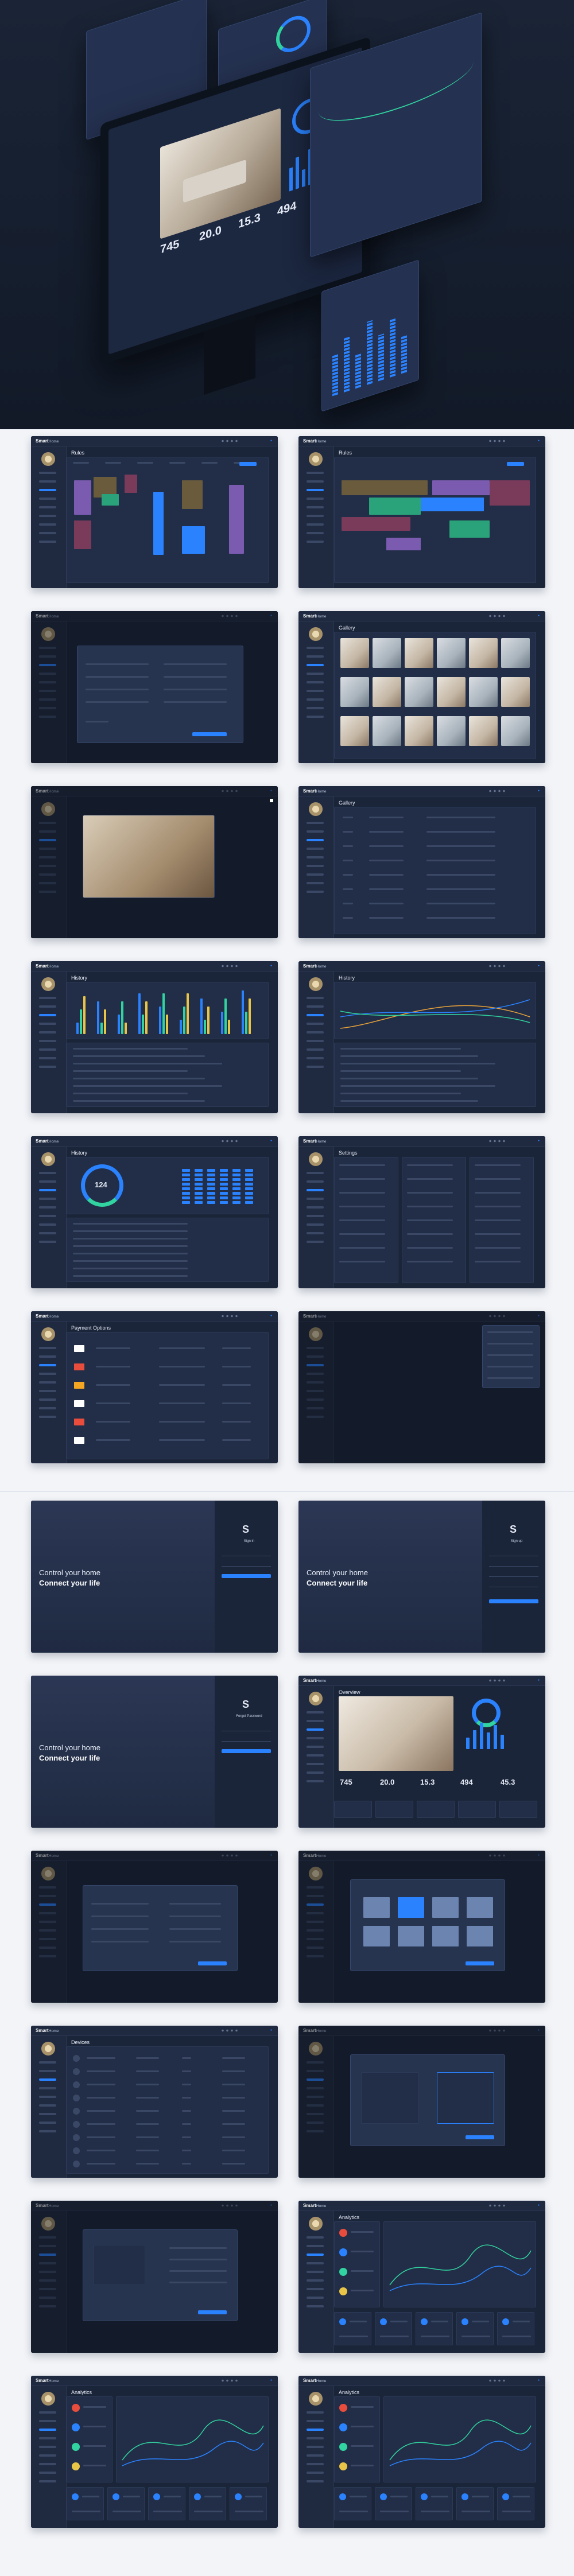 Image resolution: width=574 pixels, height=2576 pixels. I want to click on add-rule-button, so click(515, 464).